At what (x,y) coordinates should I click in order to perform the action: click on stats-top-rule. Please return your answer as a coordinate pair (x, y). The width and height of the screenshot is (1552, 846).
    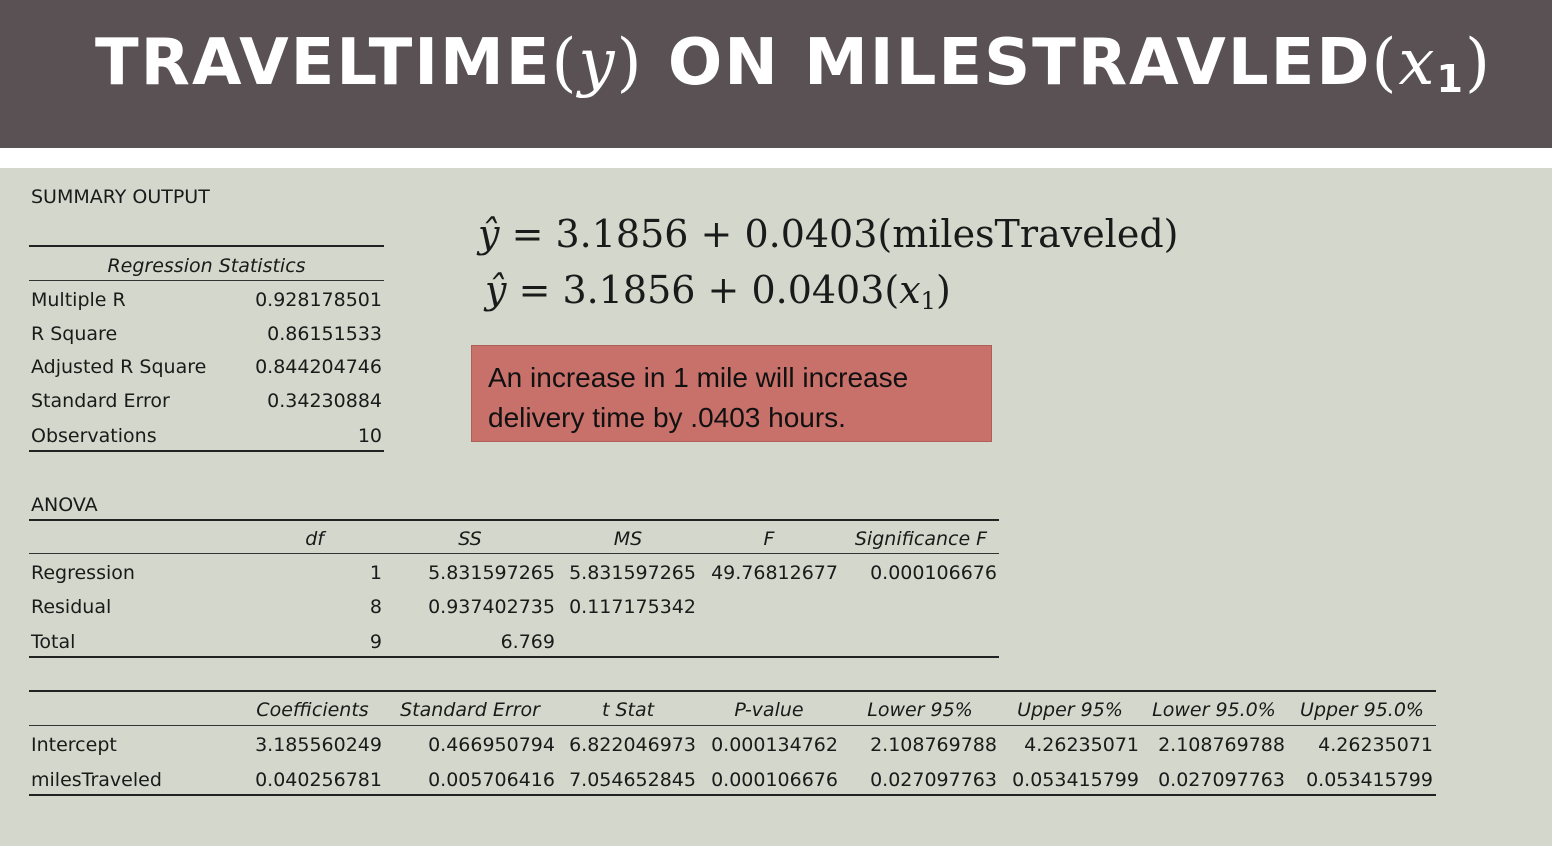
    Looking at the image, I should click on (206, 246).